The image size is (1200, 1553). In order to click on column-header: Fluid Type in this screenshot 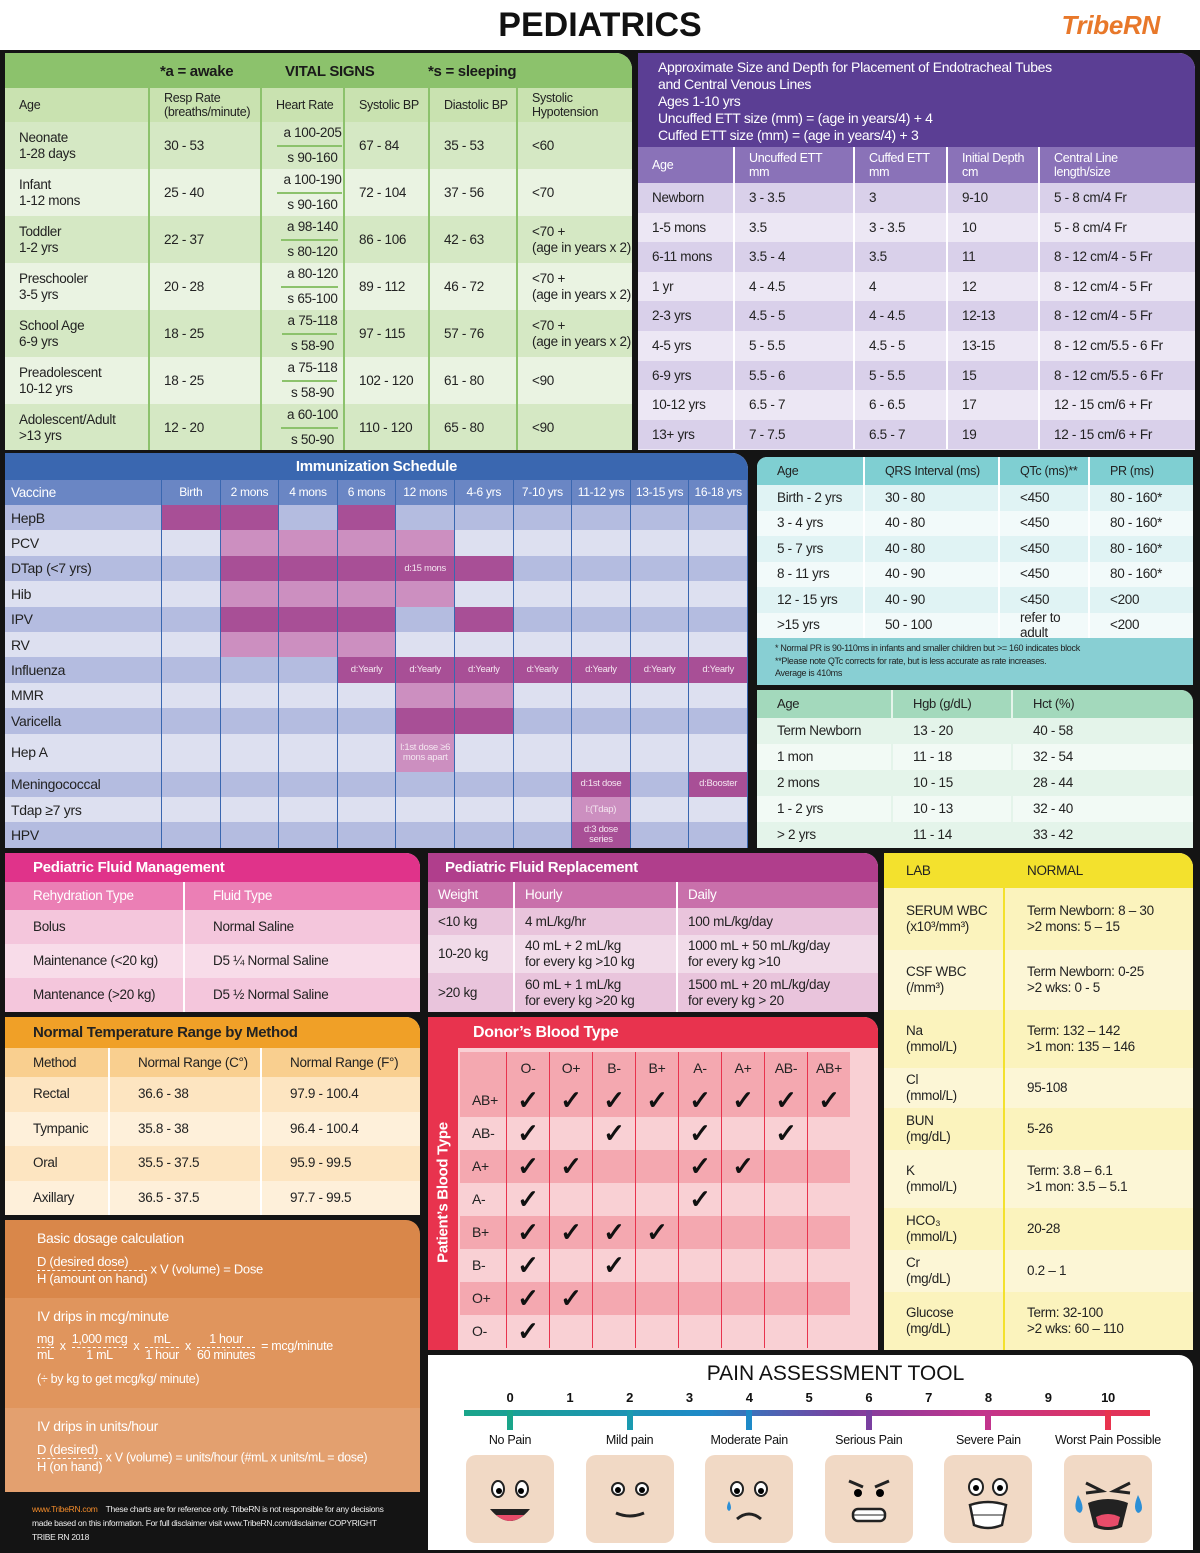, I will do `click(302, 896)`.